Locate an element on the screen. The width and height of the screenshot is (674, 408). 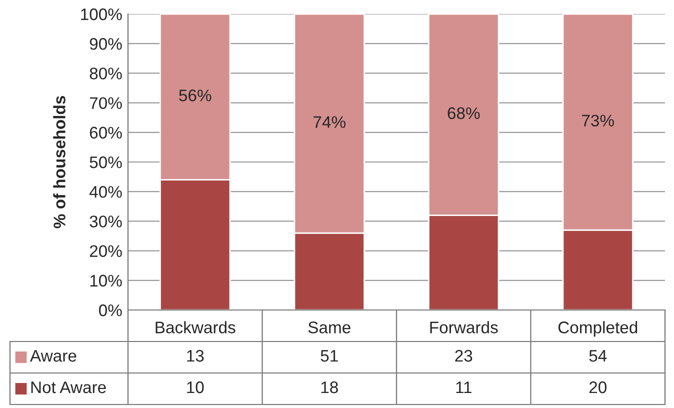
x-tick-label: Forwards is located at coordinates (464, 327).